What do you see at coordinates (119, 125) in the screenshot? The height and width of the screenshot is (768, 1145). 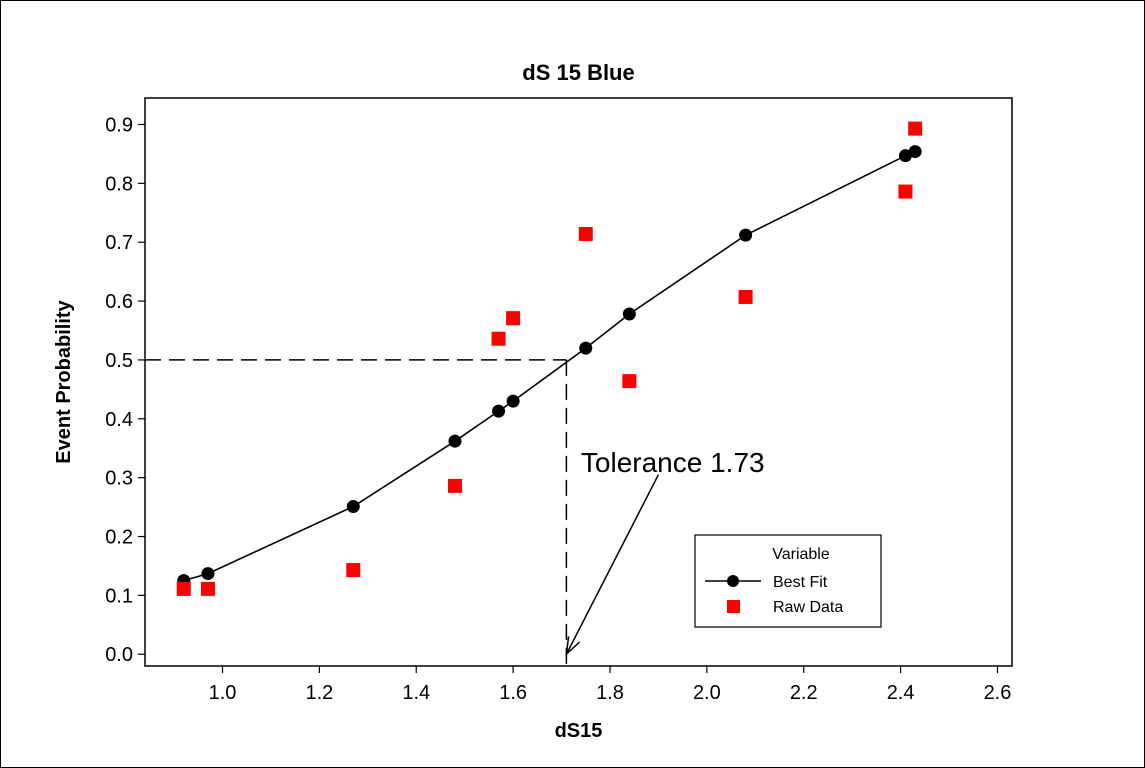 I see `y-tick-label: 0.9` at bounding box center [119, 125].